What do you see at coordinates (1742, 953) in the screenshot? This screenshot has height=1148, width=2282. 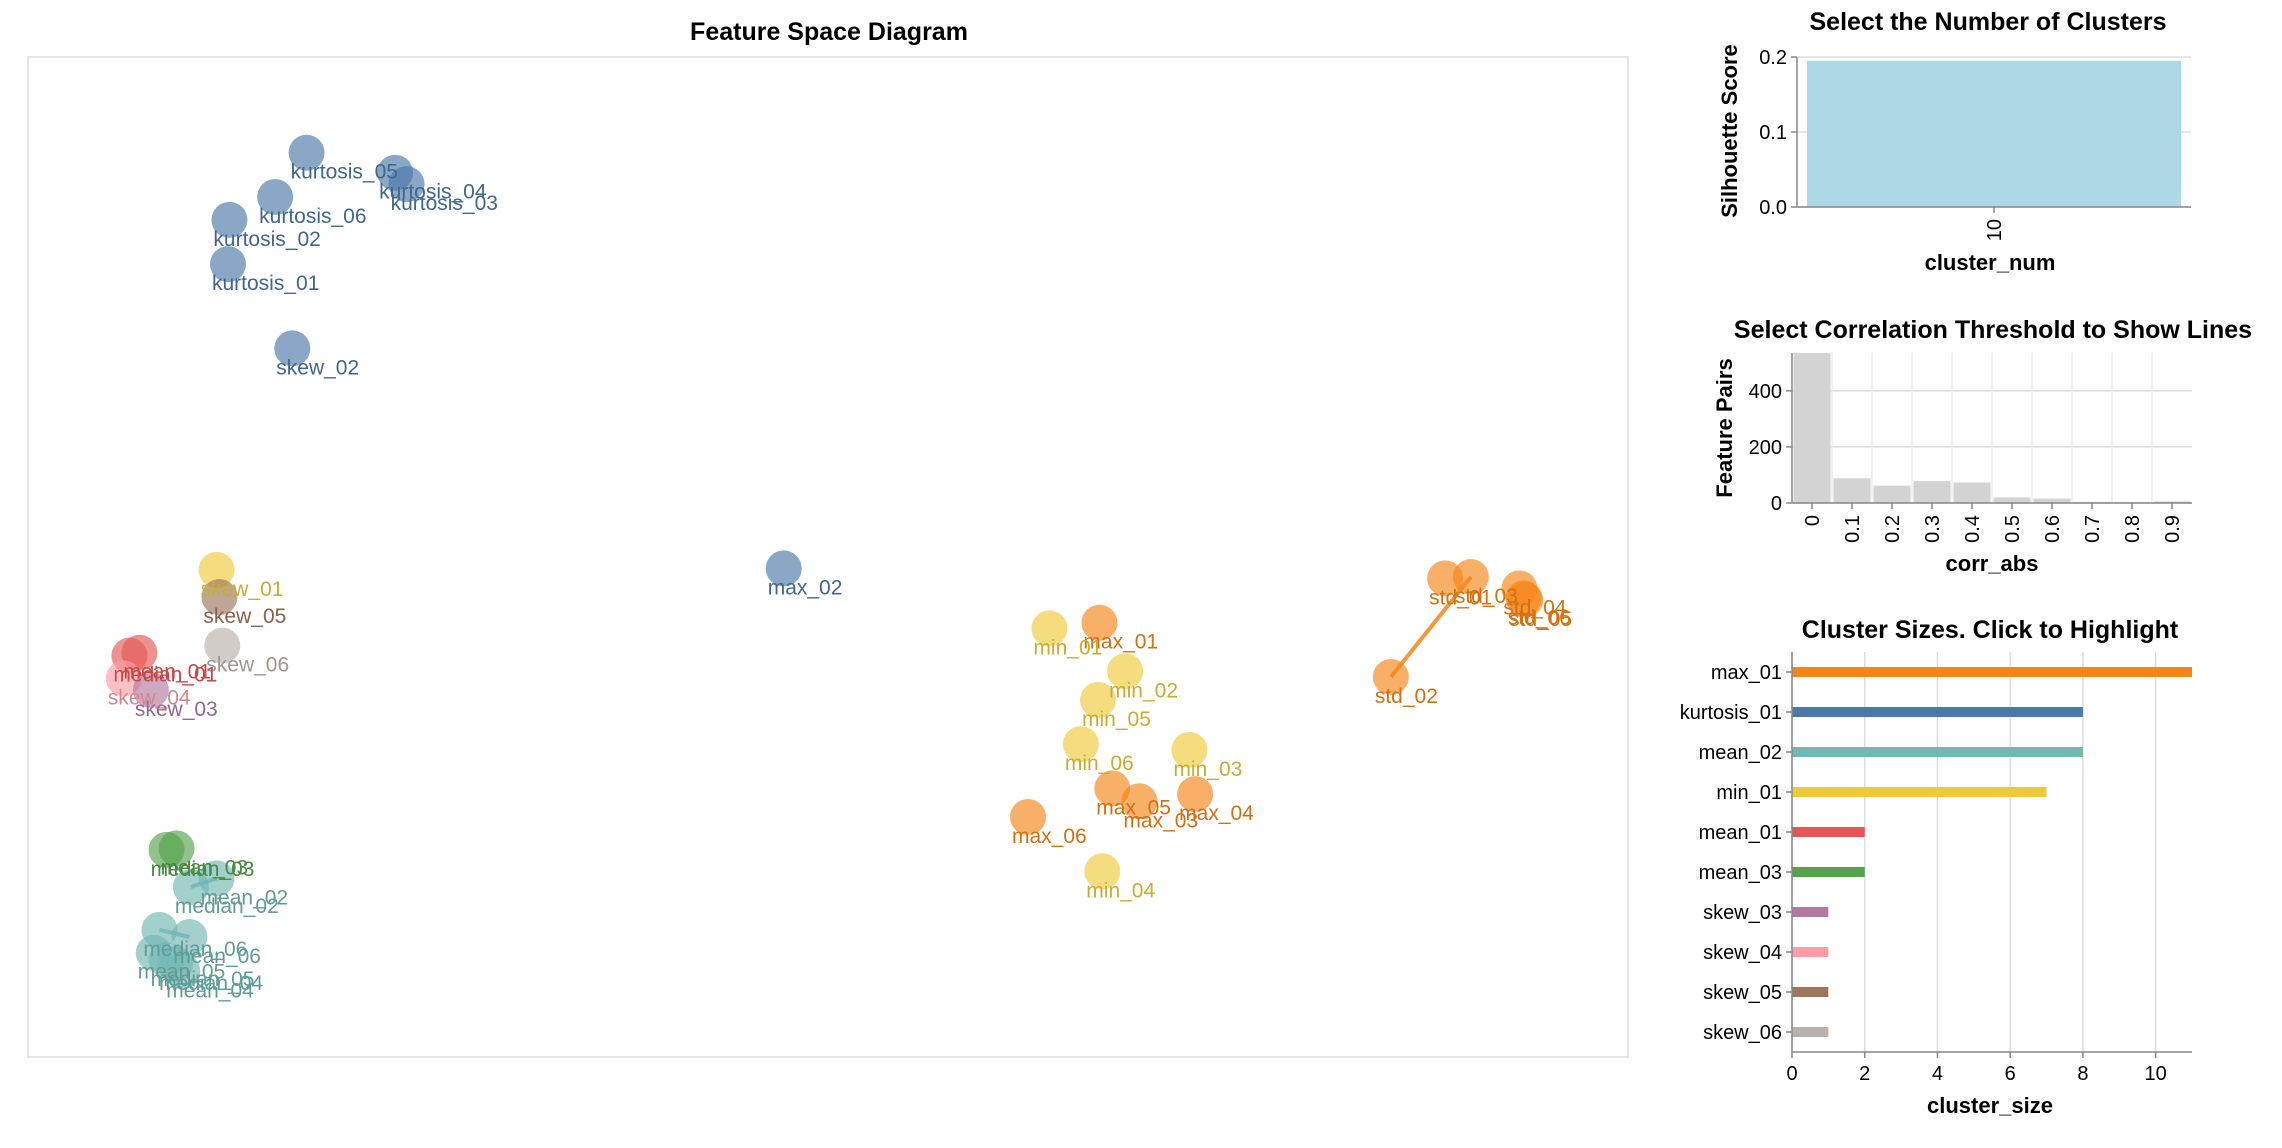 I see `cluster-sizes-y-tick-label-skew-04: skew_04` at bounding box center [1742, 953].